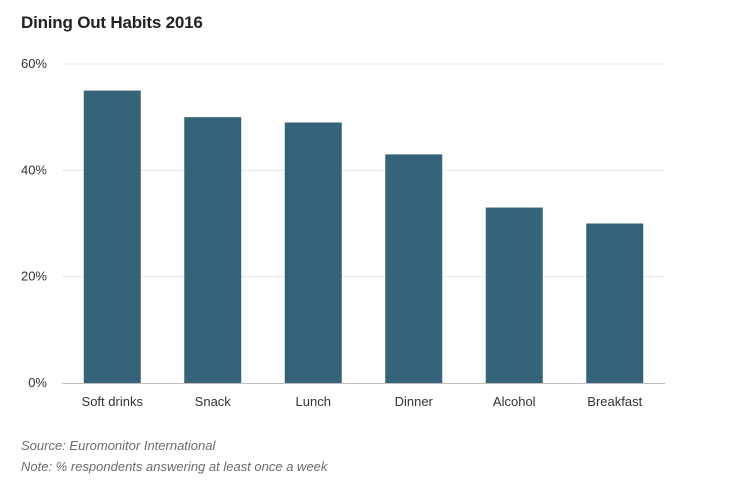  What do you see at coordinates (118, 445) in the screenshot?
I see `source-note: Source: Euromonitor International` at bounding box center [118, 445].